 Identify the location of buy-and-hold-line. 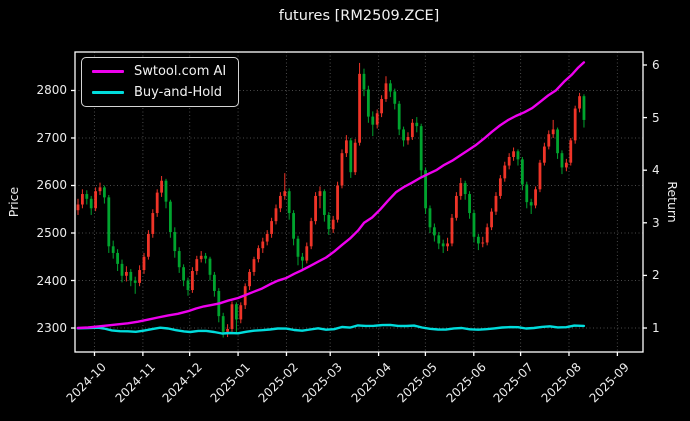
(331, 329).